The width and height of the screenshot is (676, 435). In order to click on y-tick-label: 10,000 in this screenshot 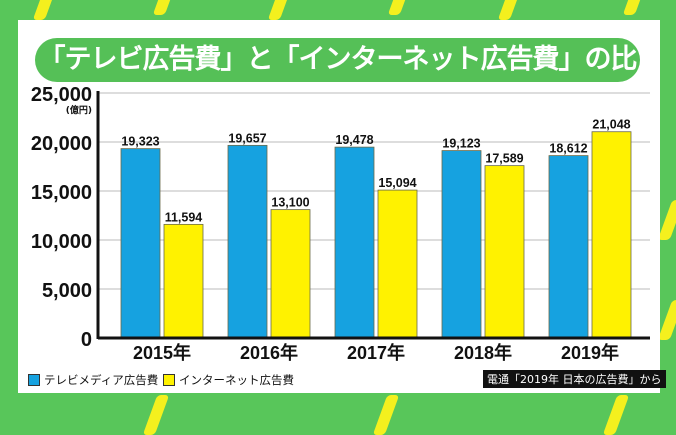, I will do `click(61, 242)`.